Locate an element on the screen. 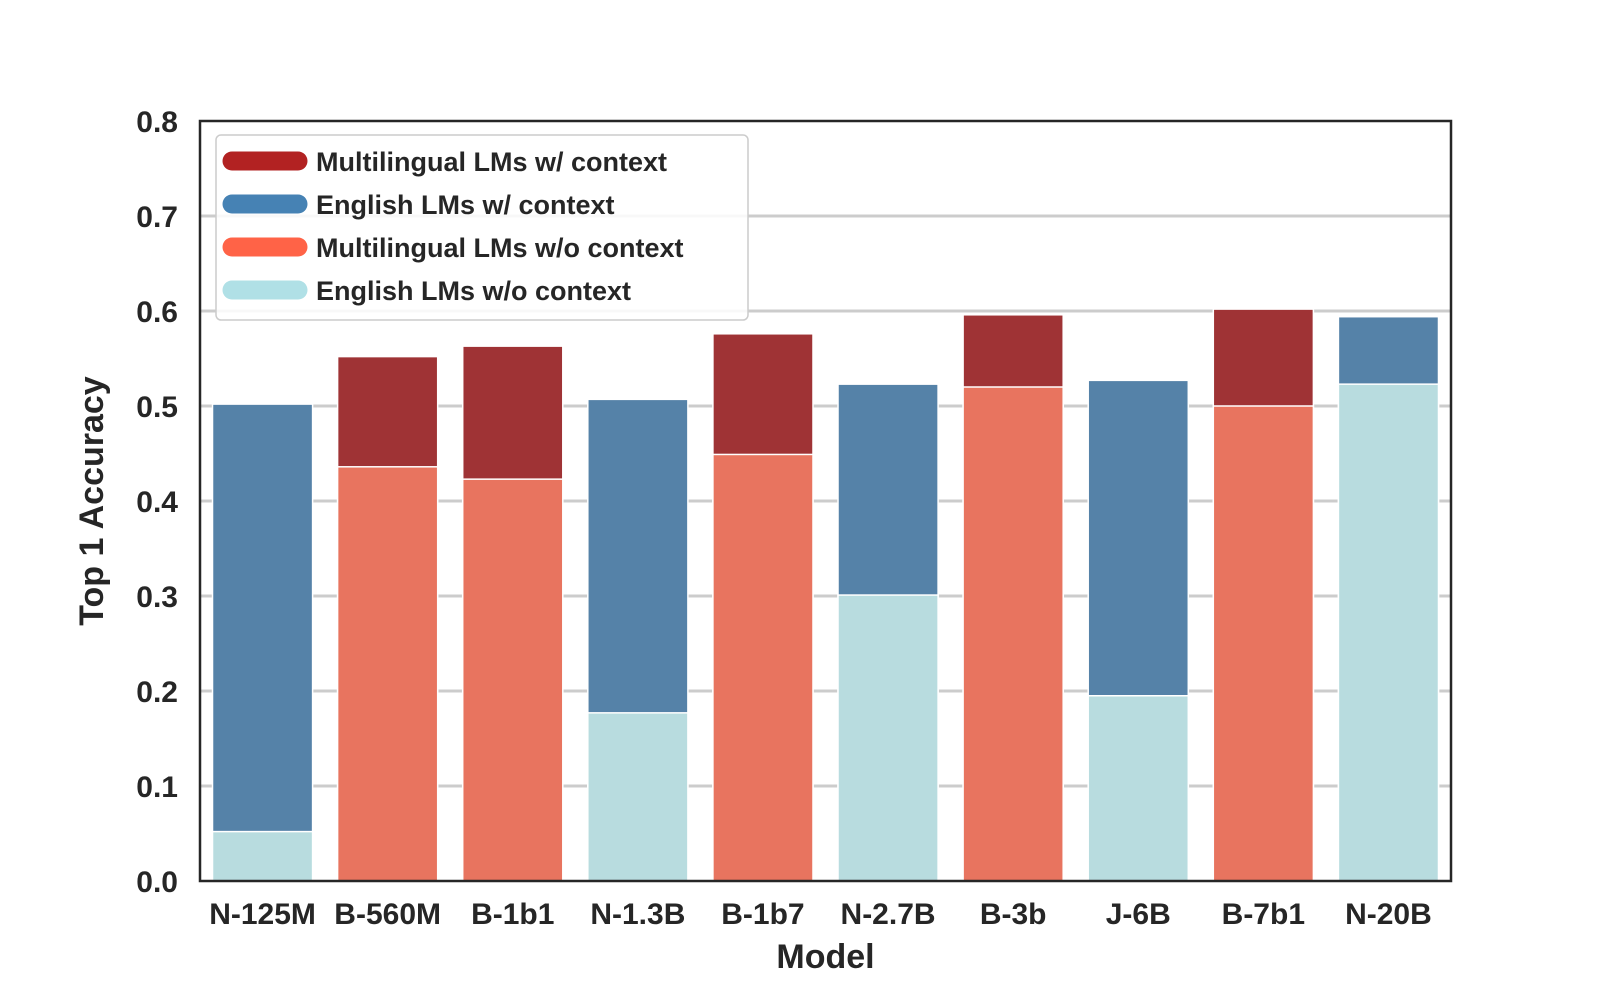 The image size is (1600, 1000). x-tick-label: B-1b1 is located at coordinates (512, 914).